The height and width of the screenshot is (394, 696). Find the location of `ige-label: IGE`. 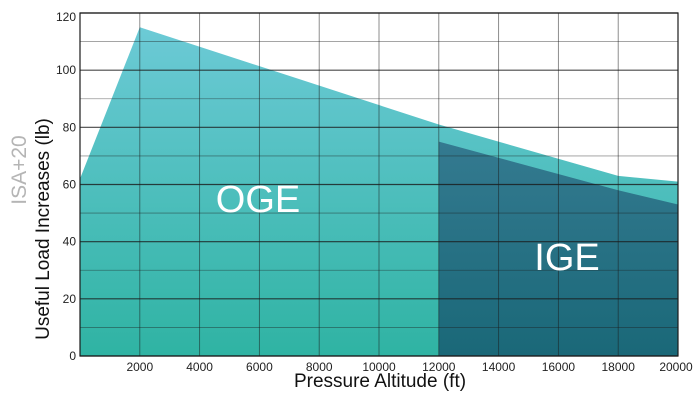

ige-label: IGE is located at coordinates (566, 258).